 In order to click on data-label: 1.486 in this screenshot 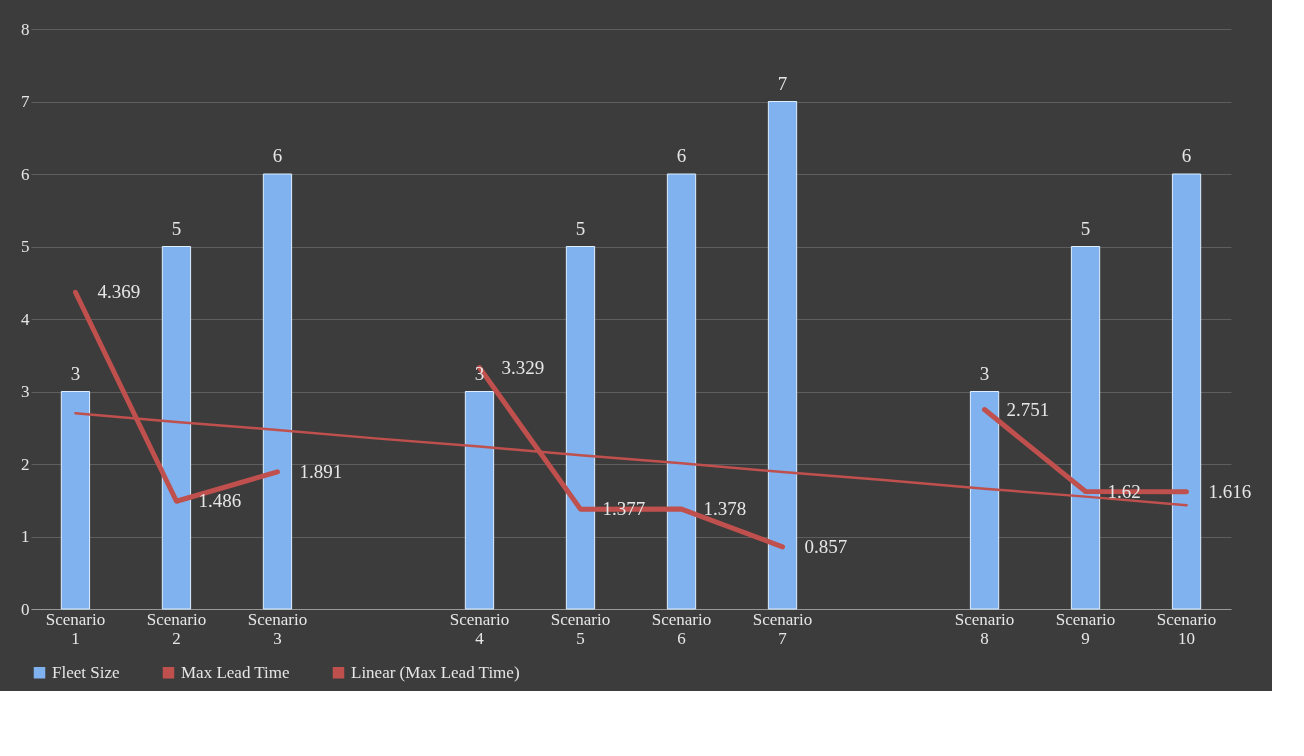, I will do `click(220, 501)`.